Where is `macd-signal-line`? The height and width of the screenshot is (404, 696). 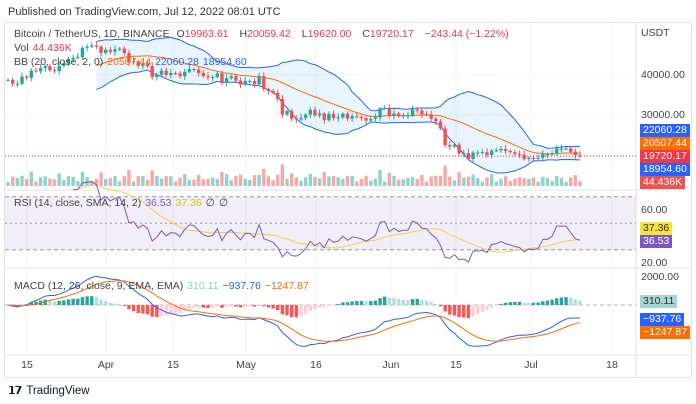
macd-signal-line is located at coordinates (294, 311).